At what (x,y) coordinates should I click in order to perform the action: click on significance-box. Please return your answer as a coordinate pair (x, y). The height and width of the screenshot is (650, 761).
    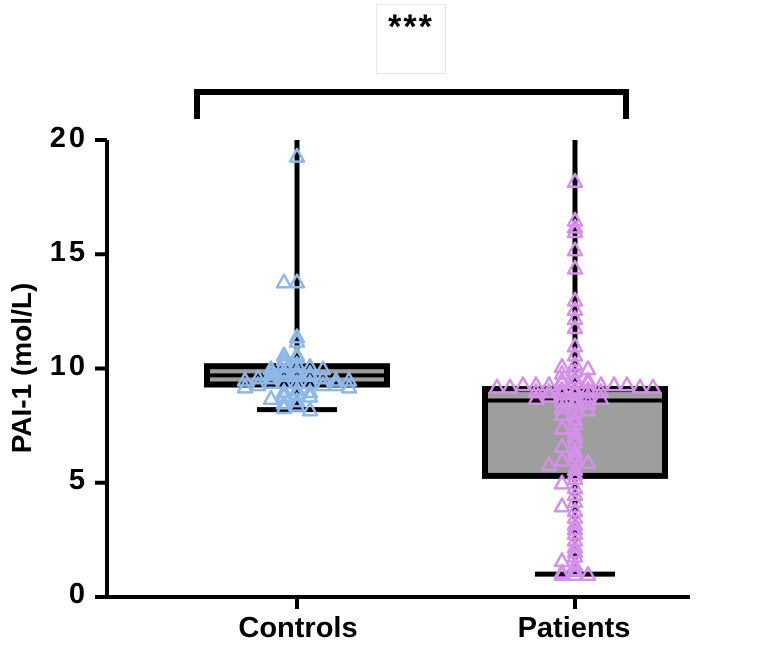
    Looking at the image, I should click on (411, 39).